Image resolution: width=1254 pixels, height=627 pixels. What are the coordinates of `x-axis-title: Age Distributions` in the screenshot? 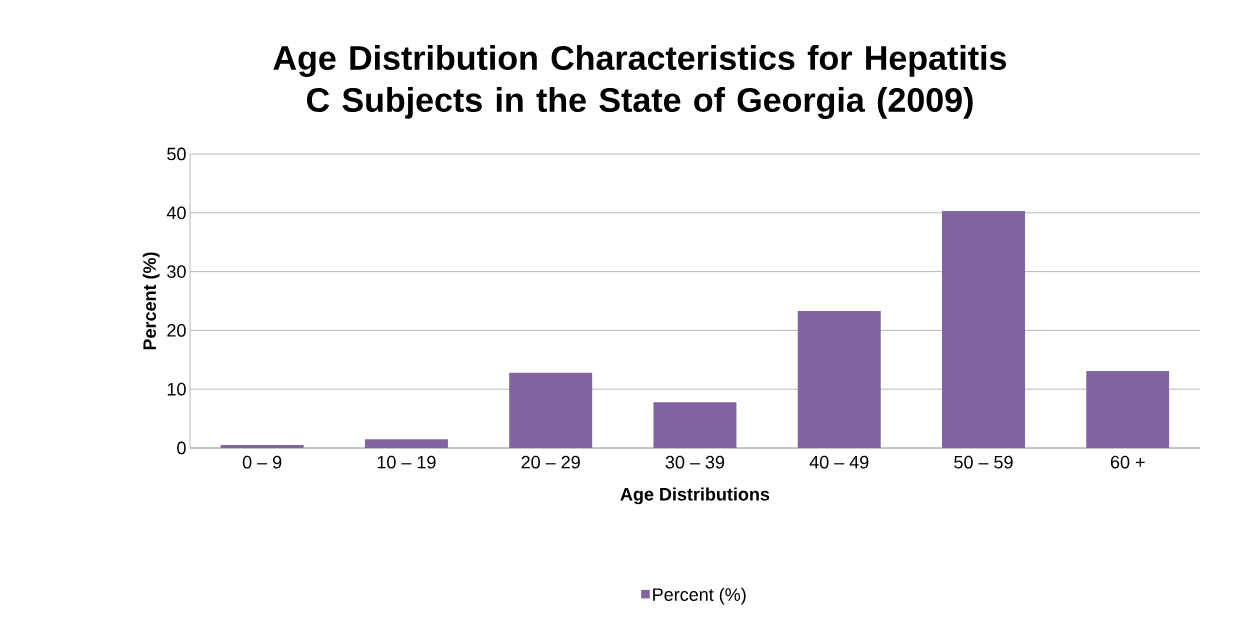 It's located at (695, 496).